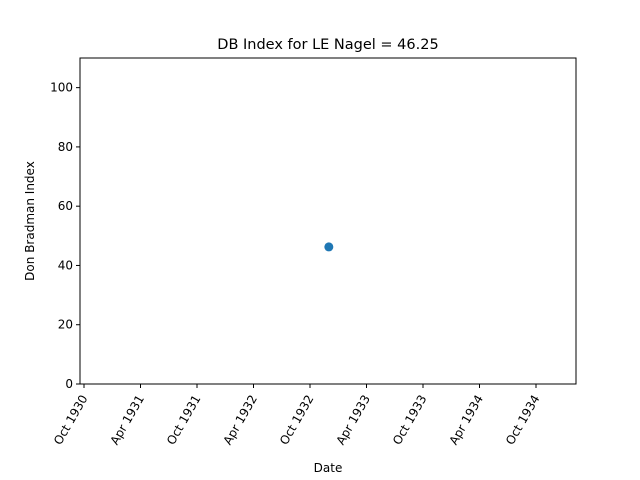 The image size is (640, 480). Describe the element at coordinates (30, 221) in the screenshot. I see `y-axis-label: Don Bradman Index` at that location.